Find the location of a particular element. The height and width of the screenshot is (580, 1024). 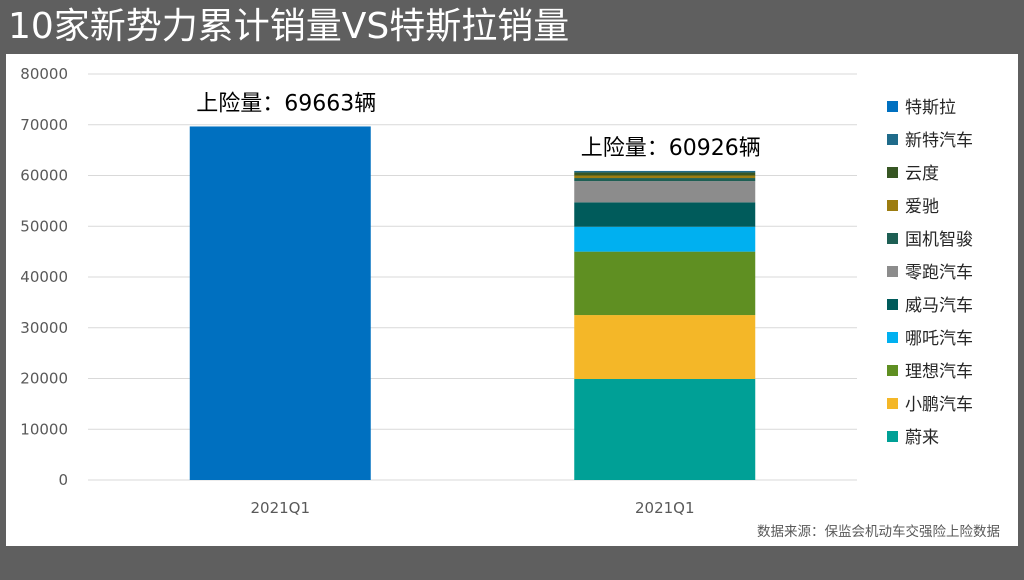

legend-label: 国机智骏 is located at coordinates (939, 240).